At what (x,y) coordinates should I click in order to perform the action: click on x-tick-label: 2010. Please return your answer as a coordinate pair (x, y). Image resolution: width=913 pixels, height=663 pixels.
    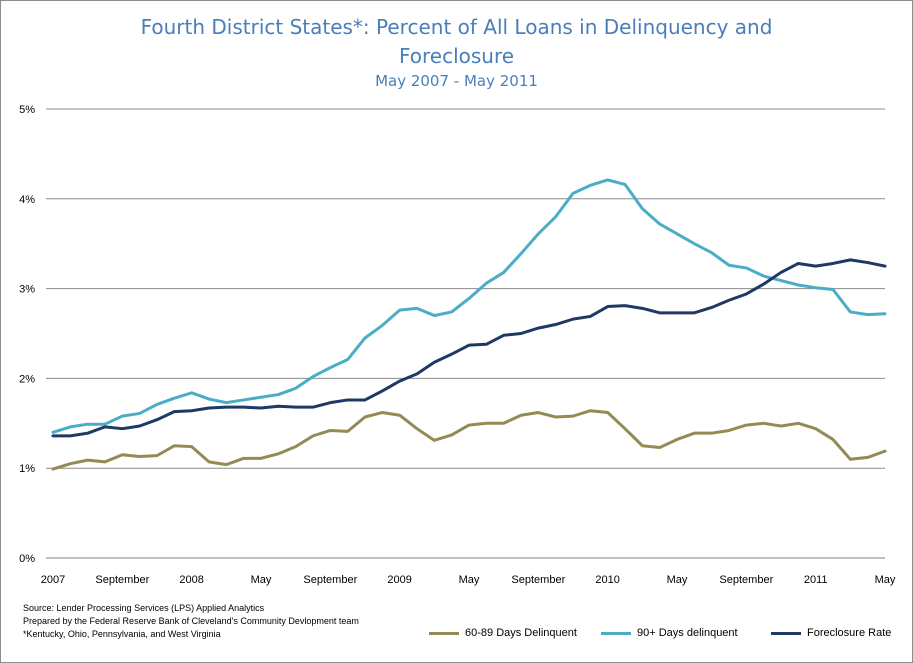
    Looking at the image, I should click on (607, 580).